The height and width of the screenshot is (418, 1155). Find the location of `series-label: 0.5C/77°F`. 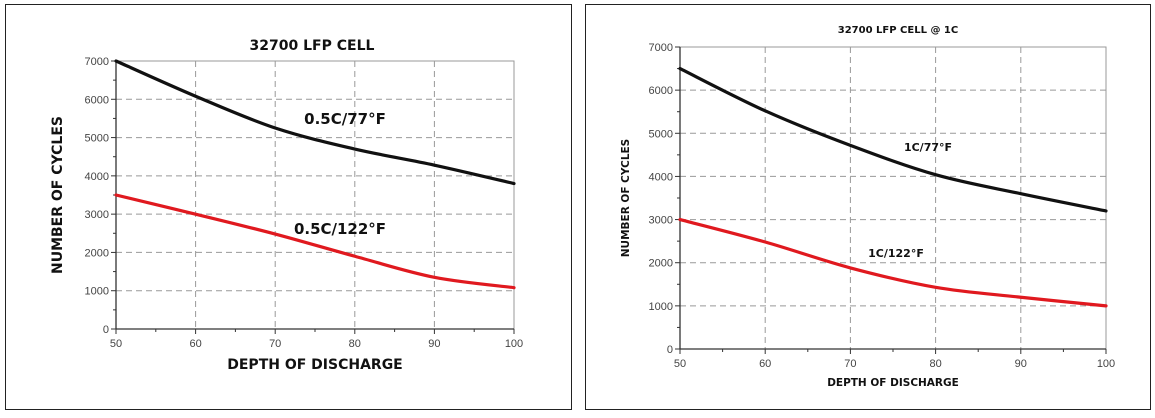

series-label: 0.5C/77°F is located at coordinates (345, 119).